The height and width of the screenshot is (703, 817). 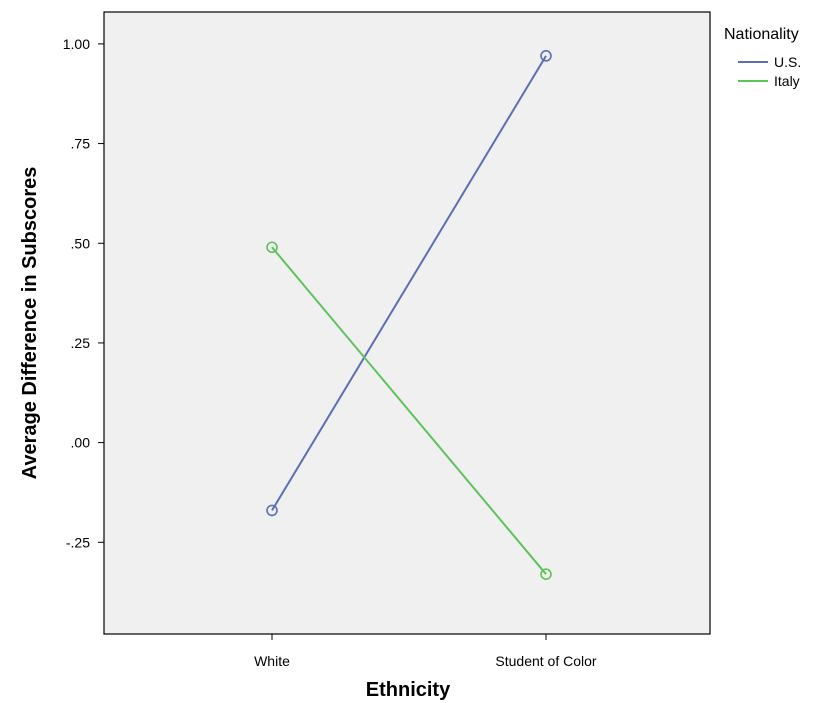 What do you see at coordinates (81, 144) in the screenshot?
I see `y-tick-label: .75` at bounding box center [81, 144].